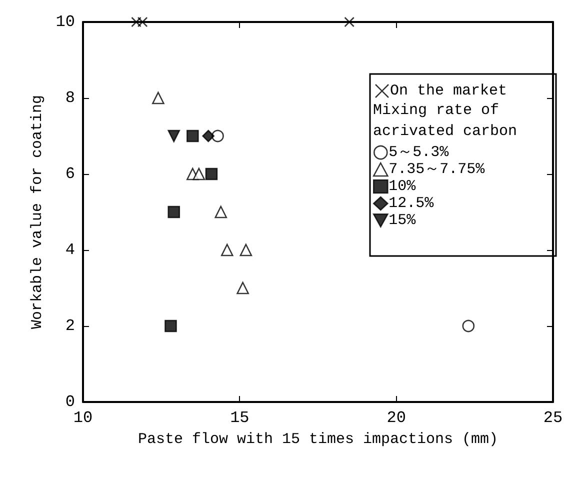  Describe the element at coordinates (449, 91) in the screenshot. I see `legend-label: On the market` at that location.